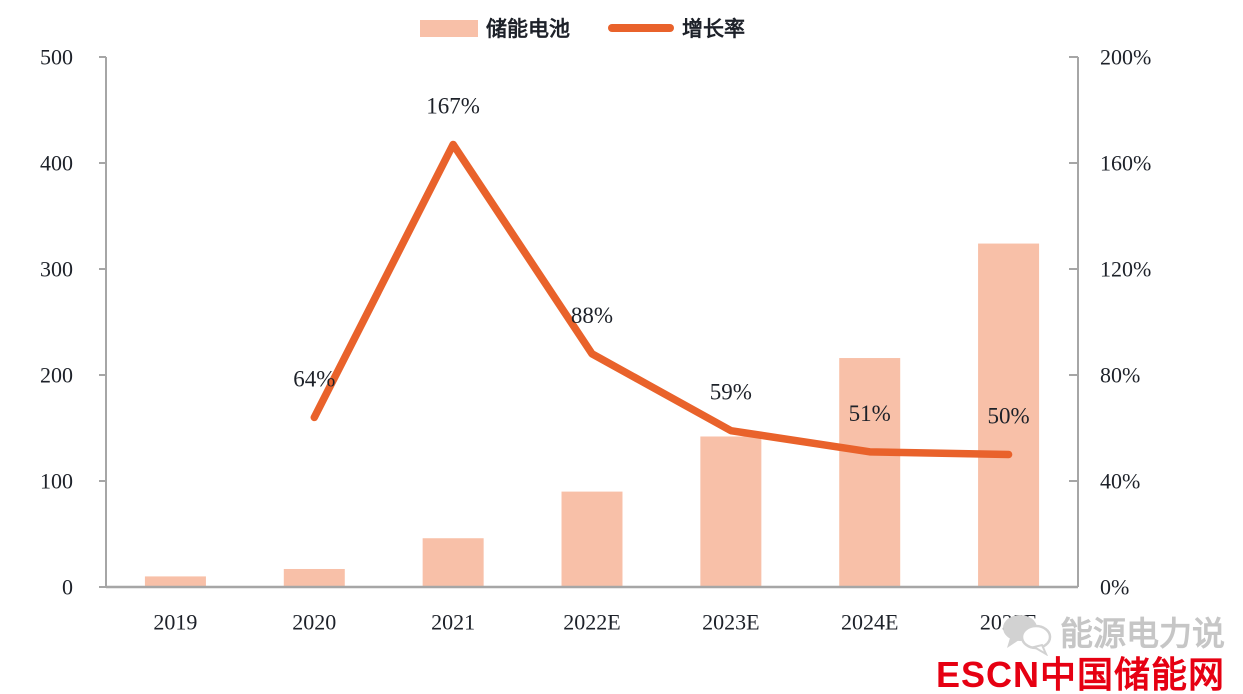  What do you see at coordinates (676, 28) in the screenshot?
I see `legend-item-growth: 增长率` at bounding box center [676, 28].